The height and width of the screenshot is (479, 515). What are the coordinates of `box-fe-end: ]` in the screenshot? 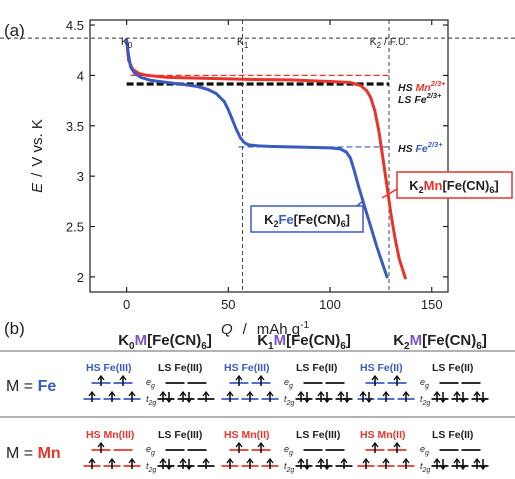 It's located at (348, 219).